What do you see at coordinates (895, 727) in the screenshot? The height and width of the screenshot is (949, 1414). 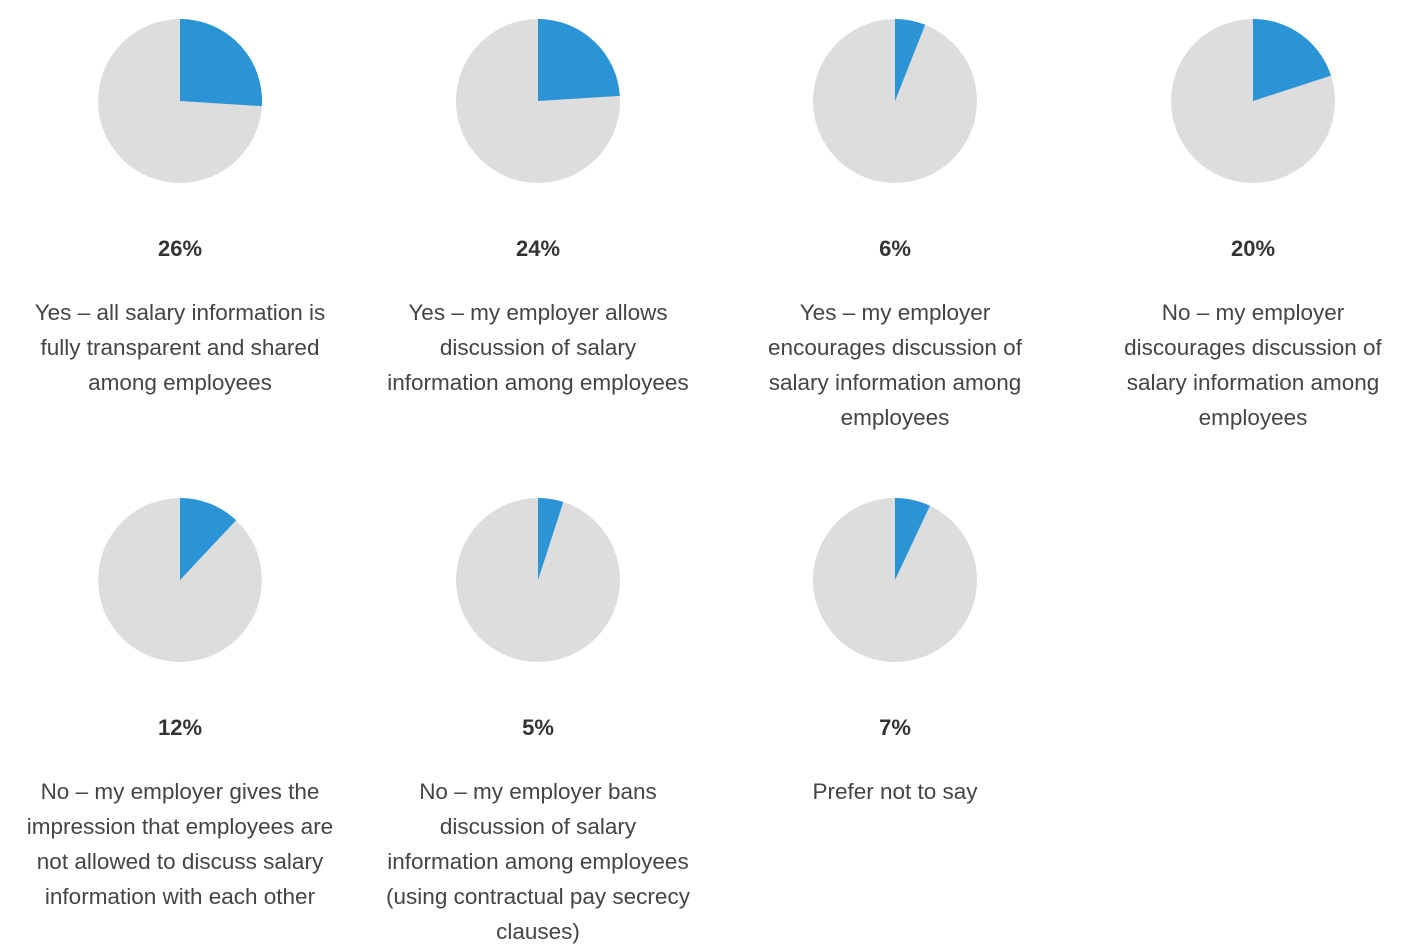 I see `value-label: 7%` at bounding box center [895, 727].